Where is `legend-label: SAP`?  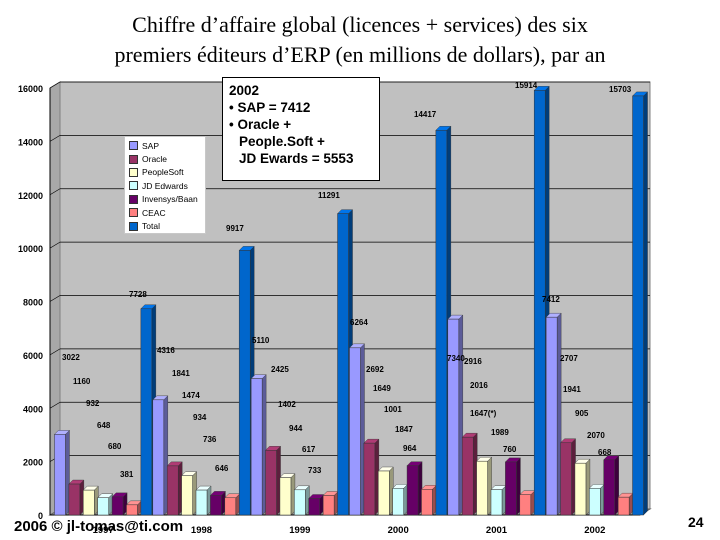 legend-label: SAP is located at coordinates (151, 145).